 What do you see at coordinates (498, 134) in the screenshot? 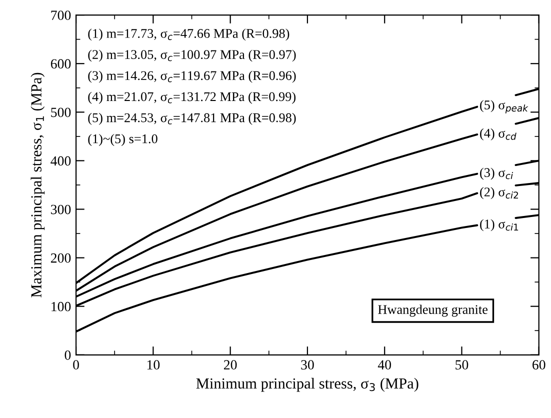
I see `legend-label: (4) σ$_{cd}$` at bounding box center [498, 134].